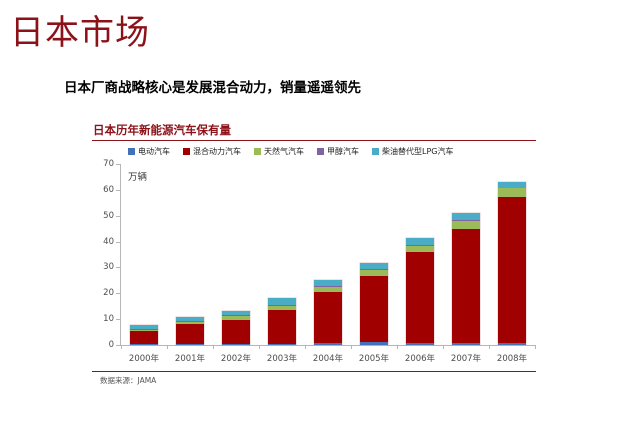 The width and height of the screenshot is (626, 448). Describe the element at coordinates (343, 151) in the screenshot. I see `legend-label: 甲醇汽车` at that location.